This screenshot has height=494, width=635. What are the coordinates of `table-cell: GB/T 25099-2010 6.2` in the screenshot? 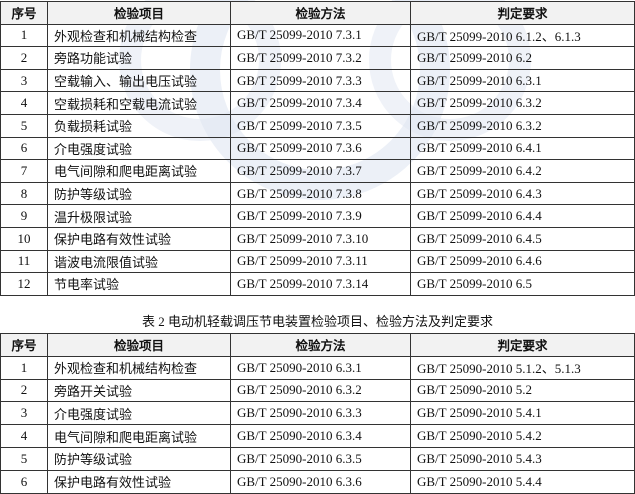 It's located at (522, 58).